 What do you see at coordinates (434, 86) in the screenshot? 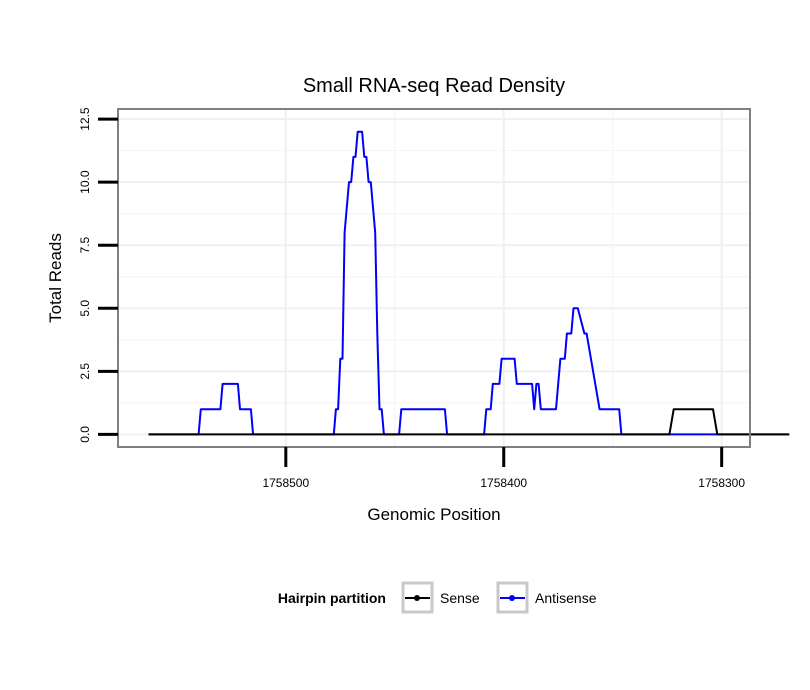
I see `chart-title: Small RNA-seq Read Density` at bounding box center [434, 86].